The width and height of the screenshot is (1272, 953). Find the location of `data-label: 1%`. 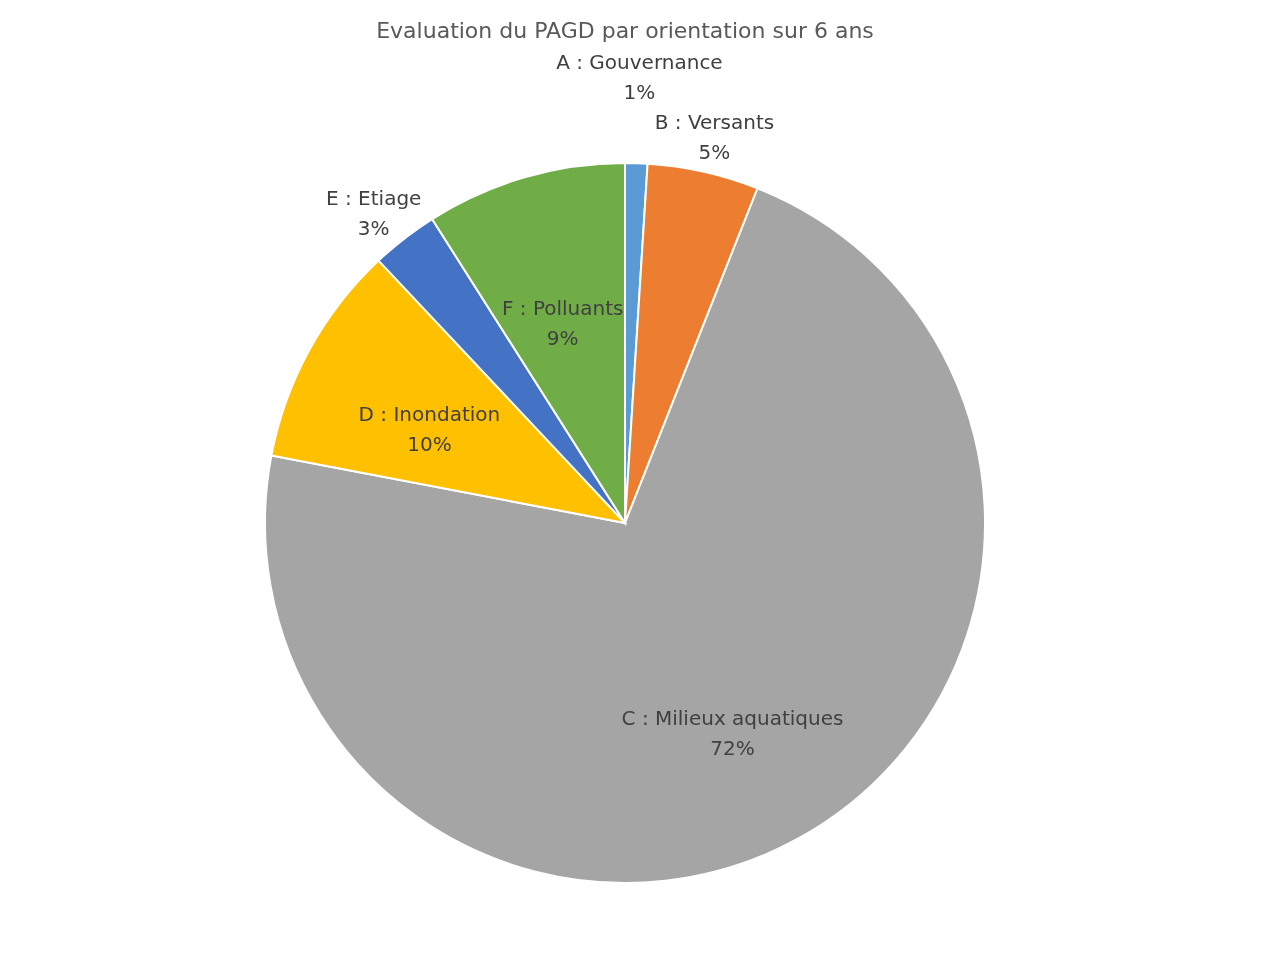

data-label: 1% is located at coordinates (639, 92).